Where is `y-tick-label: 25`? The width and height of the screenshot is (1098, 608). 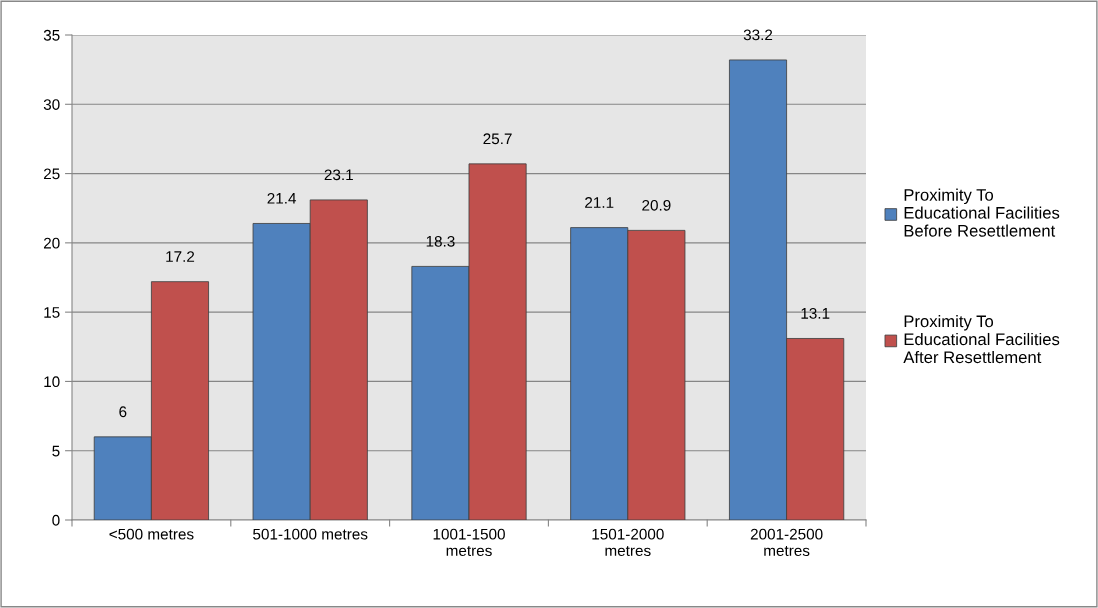 y-tick-label: 25 is located at coordinates (51, 174).